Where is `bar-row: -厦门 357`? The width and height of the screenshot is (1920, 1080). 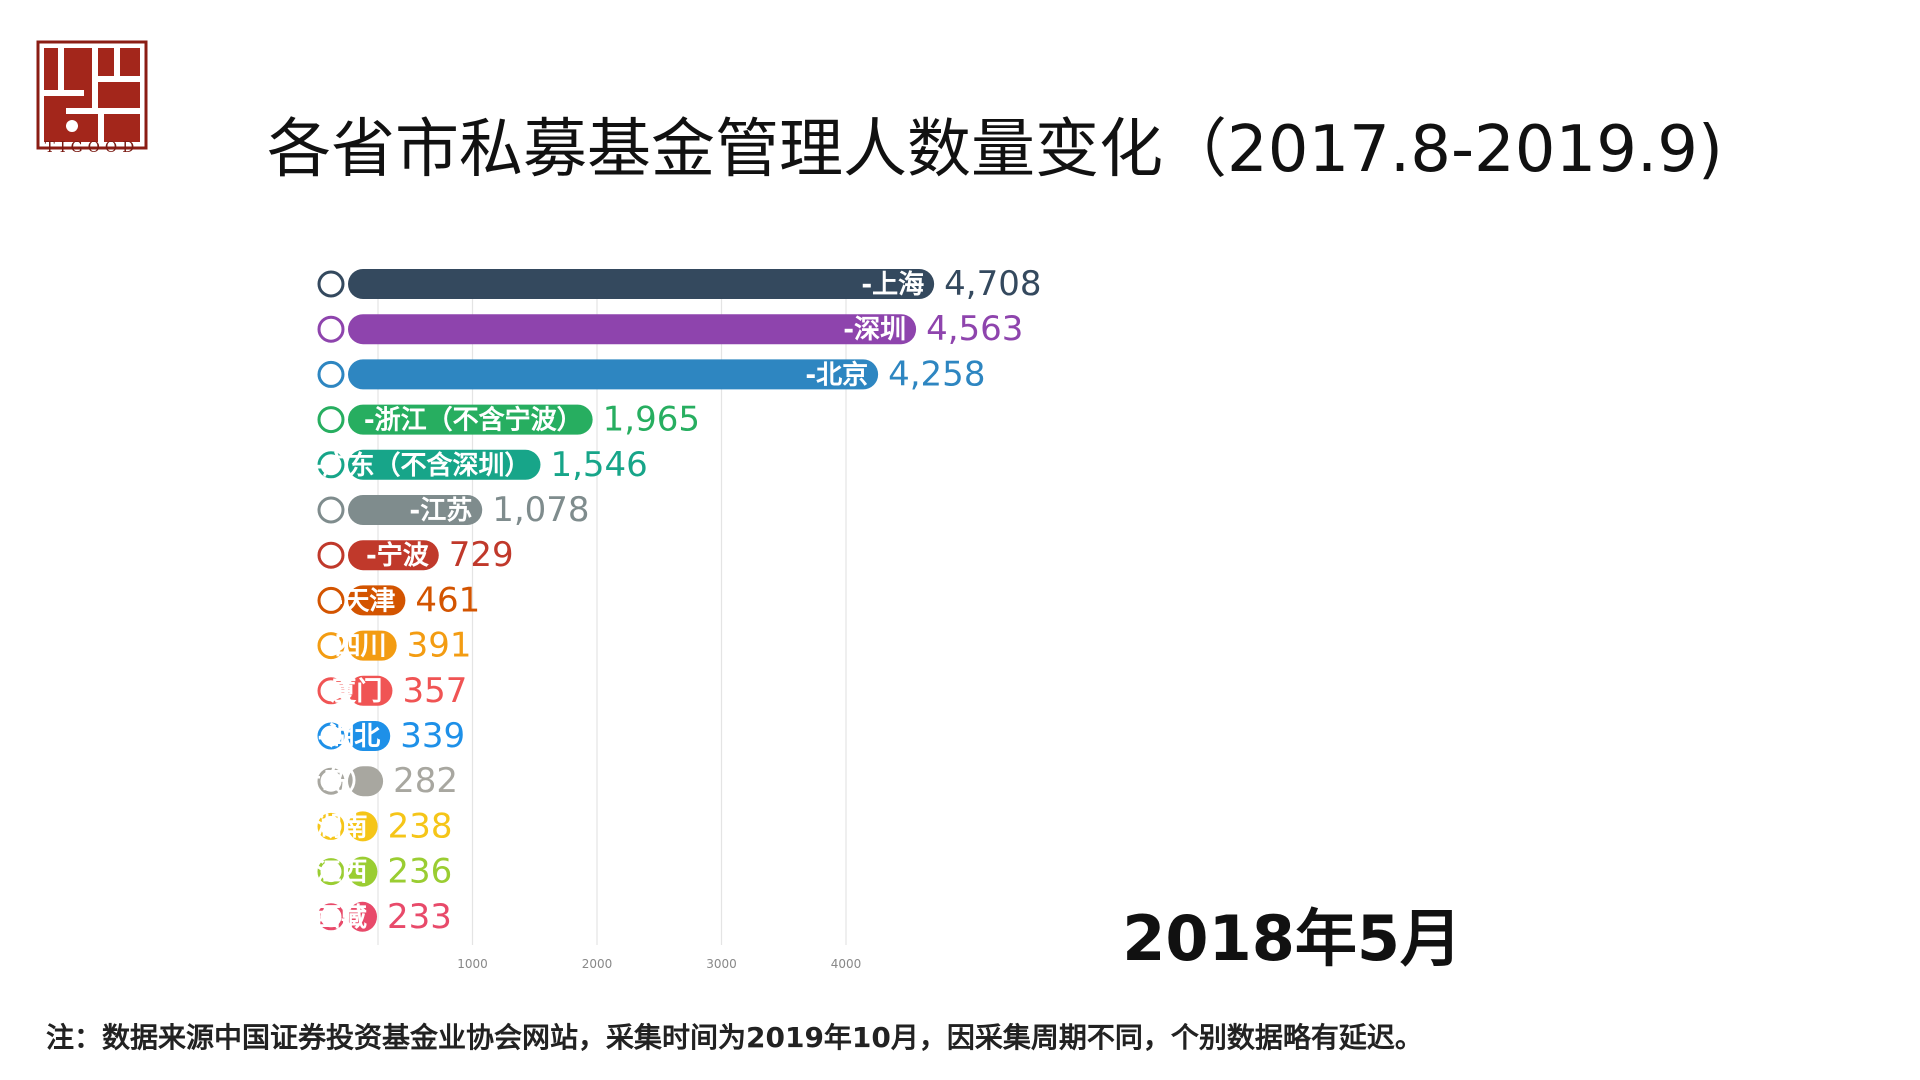
bar-row: -厦门 357 is located at coordinates (392, 691).